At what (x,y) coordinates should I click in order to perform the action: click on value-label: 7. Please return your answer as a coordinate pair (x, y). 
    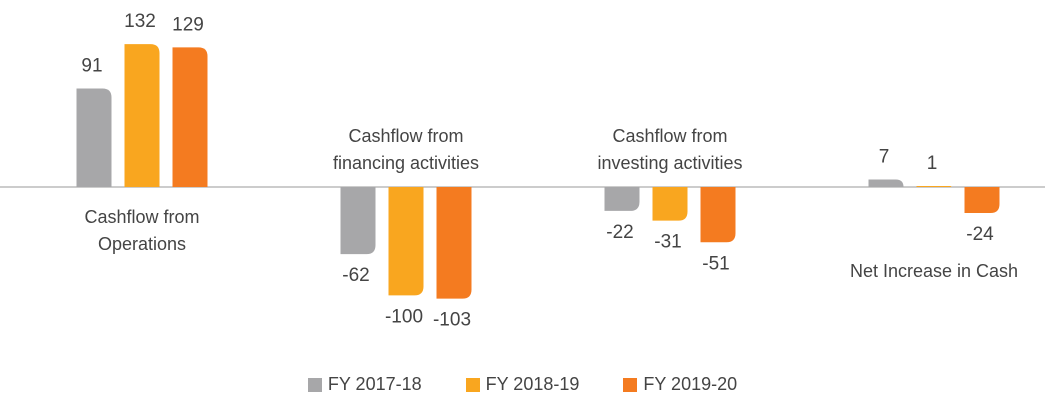
    Looking at the image, I should click on (884, 156).